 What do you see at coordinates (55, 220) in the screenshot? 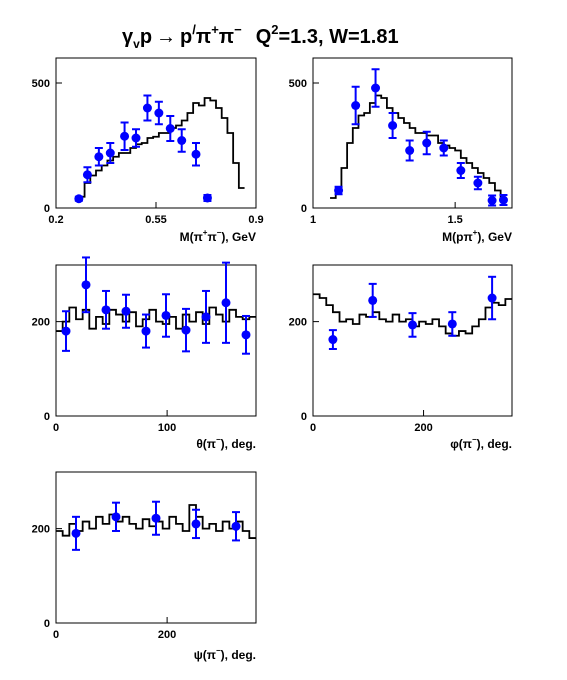
I see `x-tick-label: 0.2` at bounding box center [55, 220].